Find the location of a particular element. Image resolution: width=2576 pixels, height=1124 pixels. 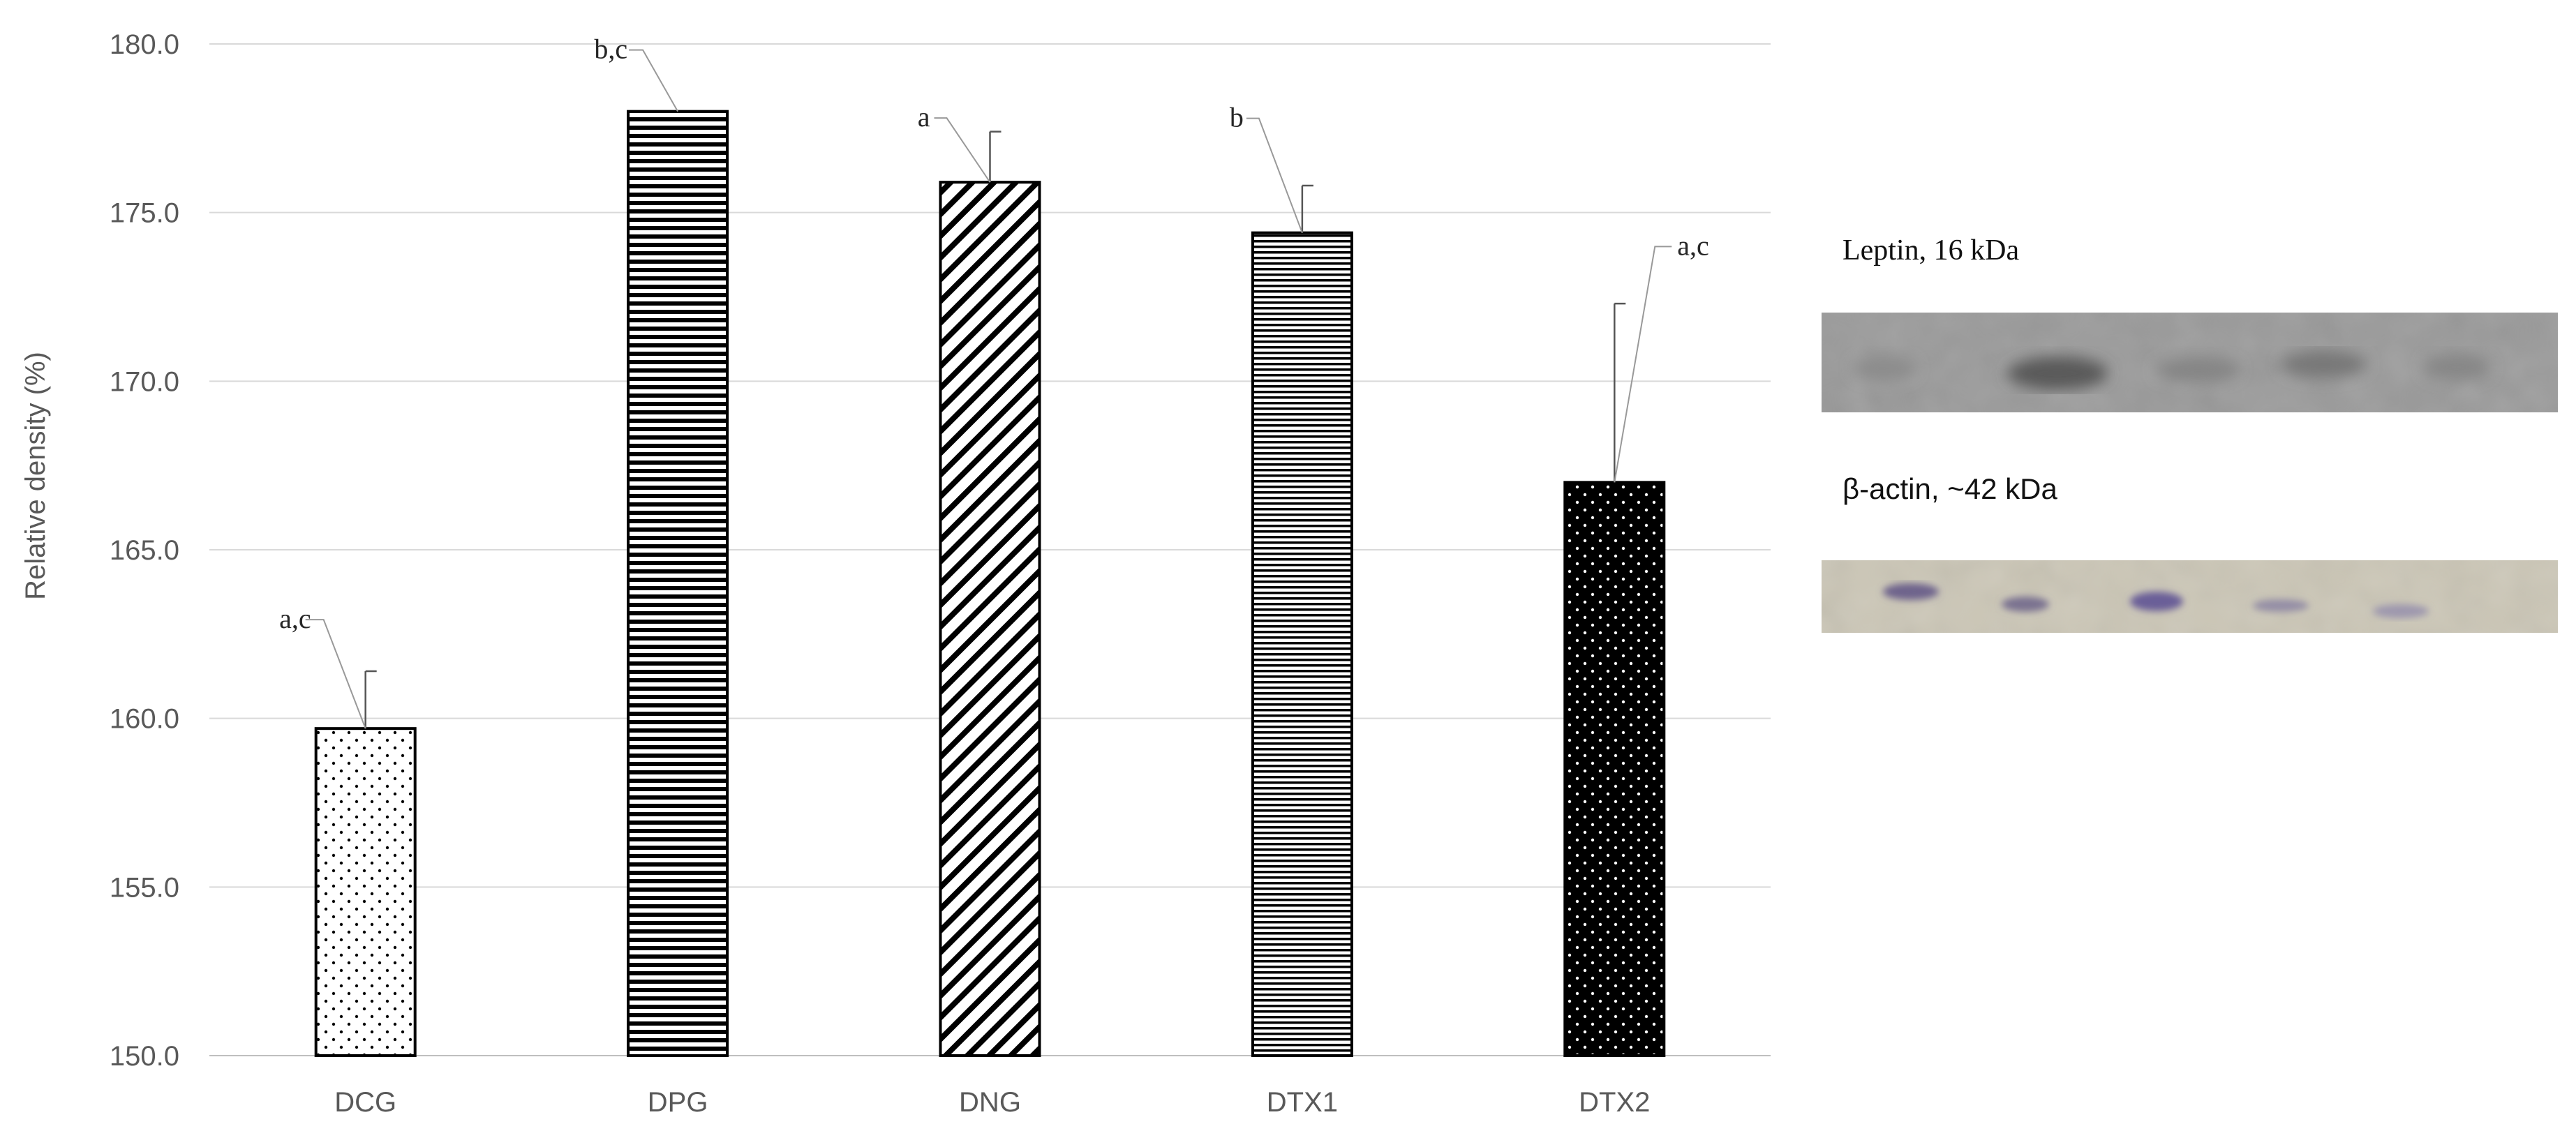

y-tick-label: 150.0 is located at coordinates (144, 1057).